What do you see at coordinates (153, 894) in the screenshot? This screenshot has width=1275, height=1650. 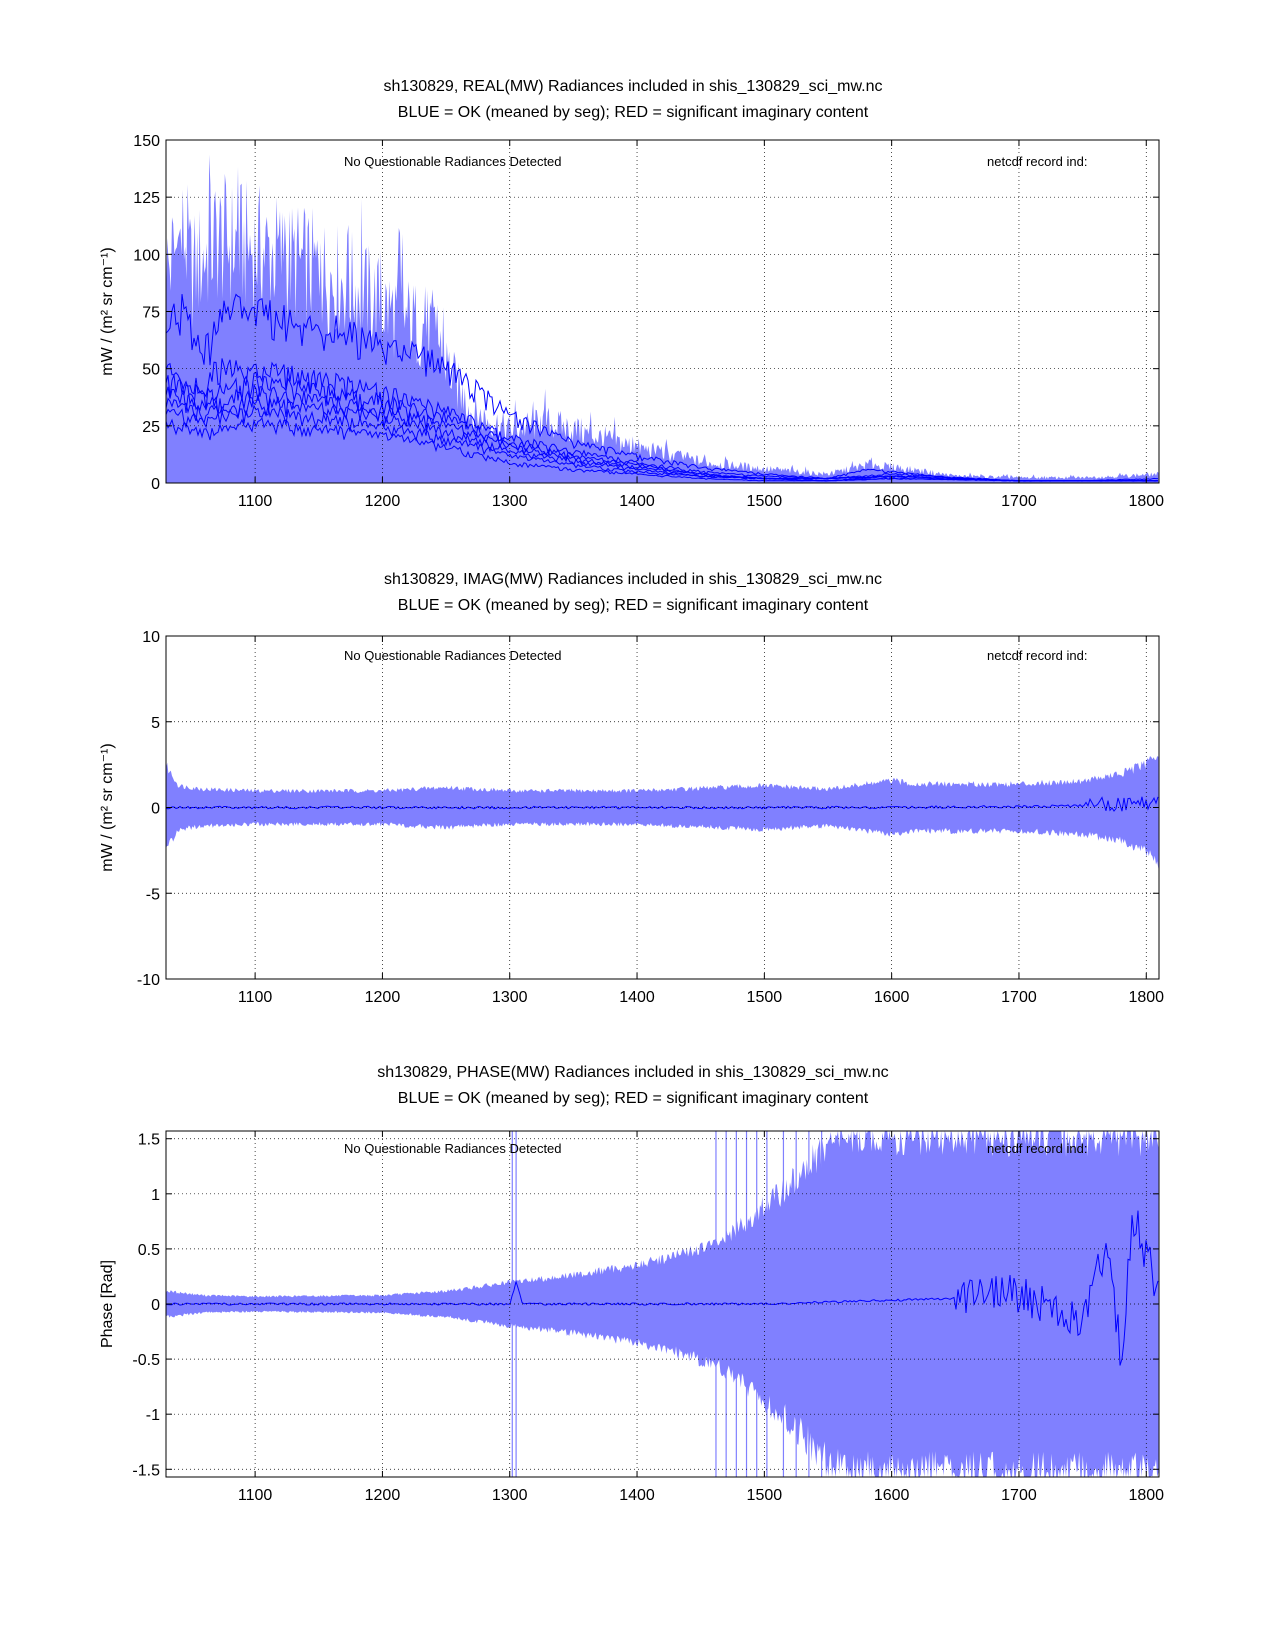 I see `y-tick-label: -5` at bounding box center [153, 894].